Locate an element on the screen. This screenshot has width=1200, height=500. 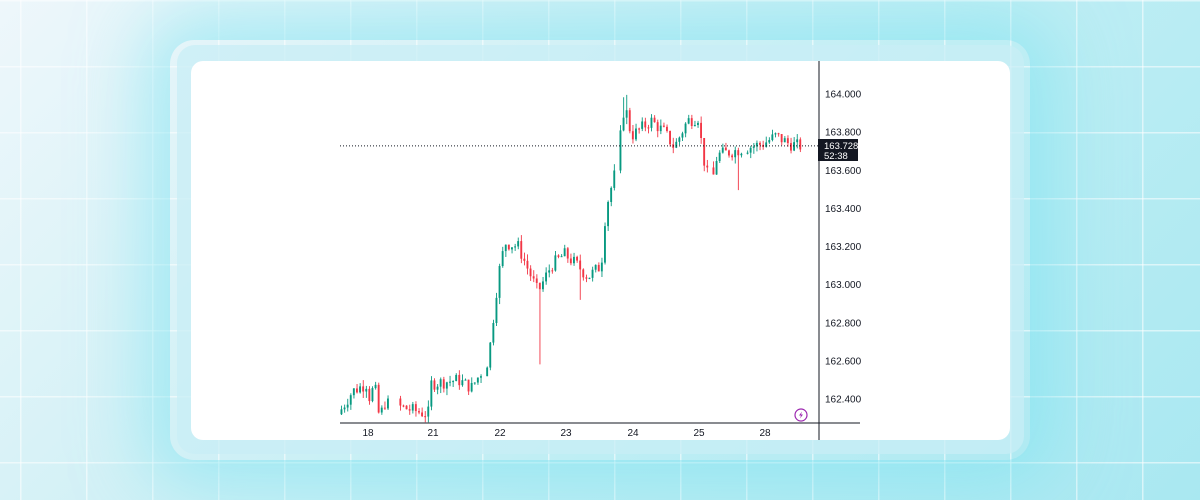
current-price-value: 163.728 is located at coordinates (841, 146).